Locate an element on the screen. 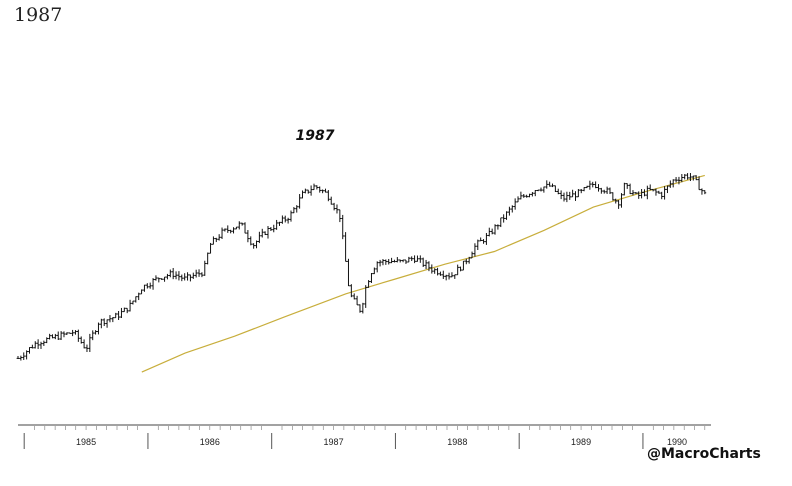 The height and width of the screenshot is (486, 792). annotation-layer: 1987 is located at coordinates (315, 136).